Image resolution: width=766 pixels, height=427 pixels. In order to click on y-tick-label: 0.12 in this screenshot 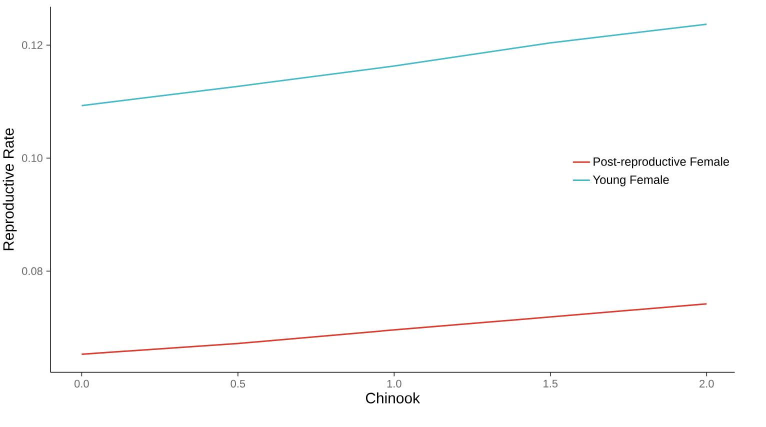, I will do `click(32, 45)`.